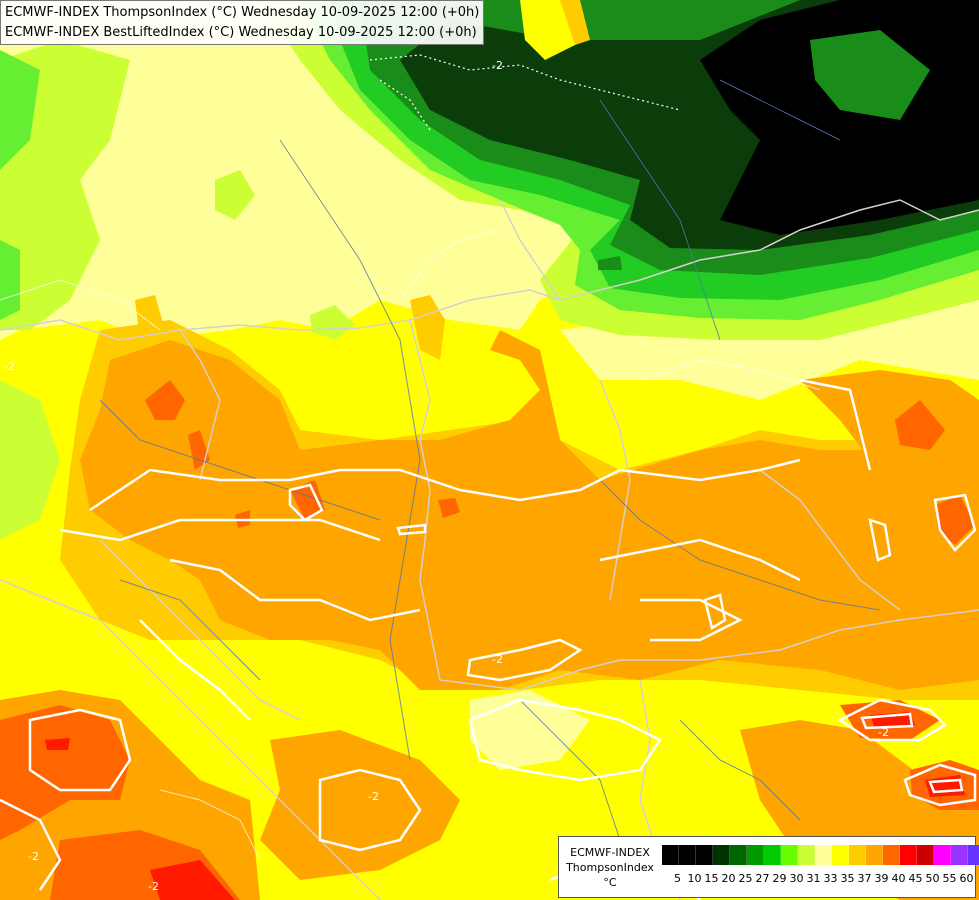  Describe the element at coordinates (610, 263) in the screenshot. I see `field-green-spot-east` at that location.